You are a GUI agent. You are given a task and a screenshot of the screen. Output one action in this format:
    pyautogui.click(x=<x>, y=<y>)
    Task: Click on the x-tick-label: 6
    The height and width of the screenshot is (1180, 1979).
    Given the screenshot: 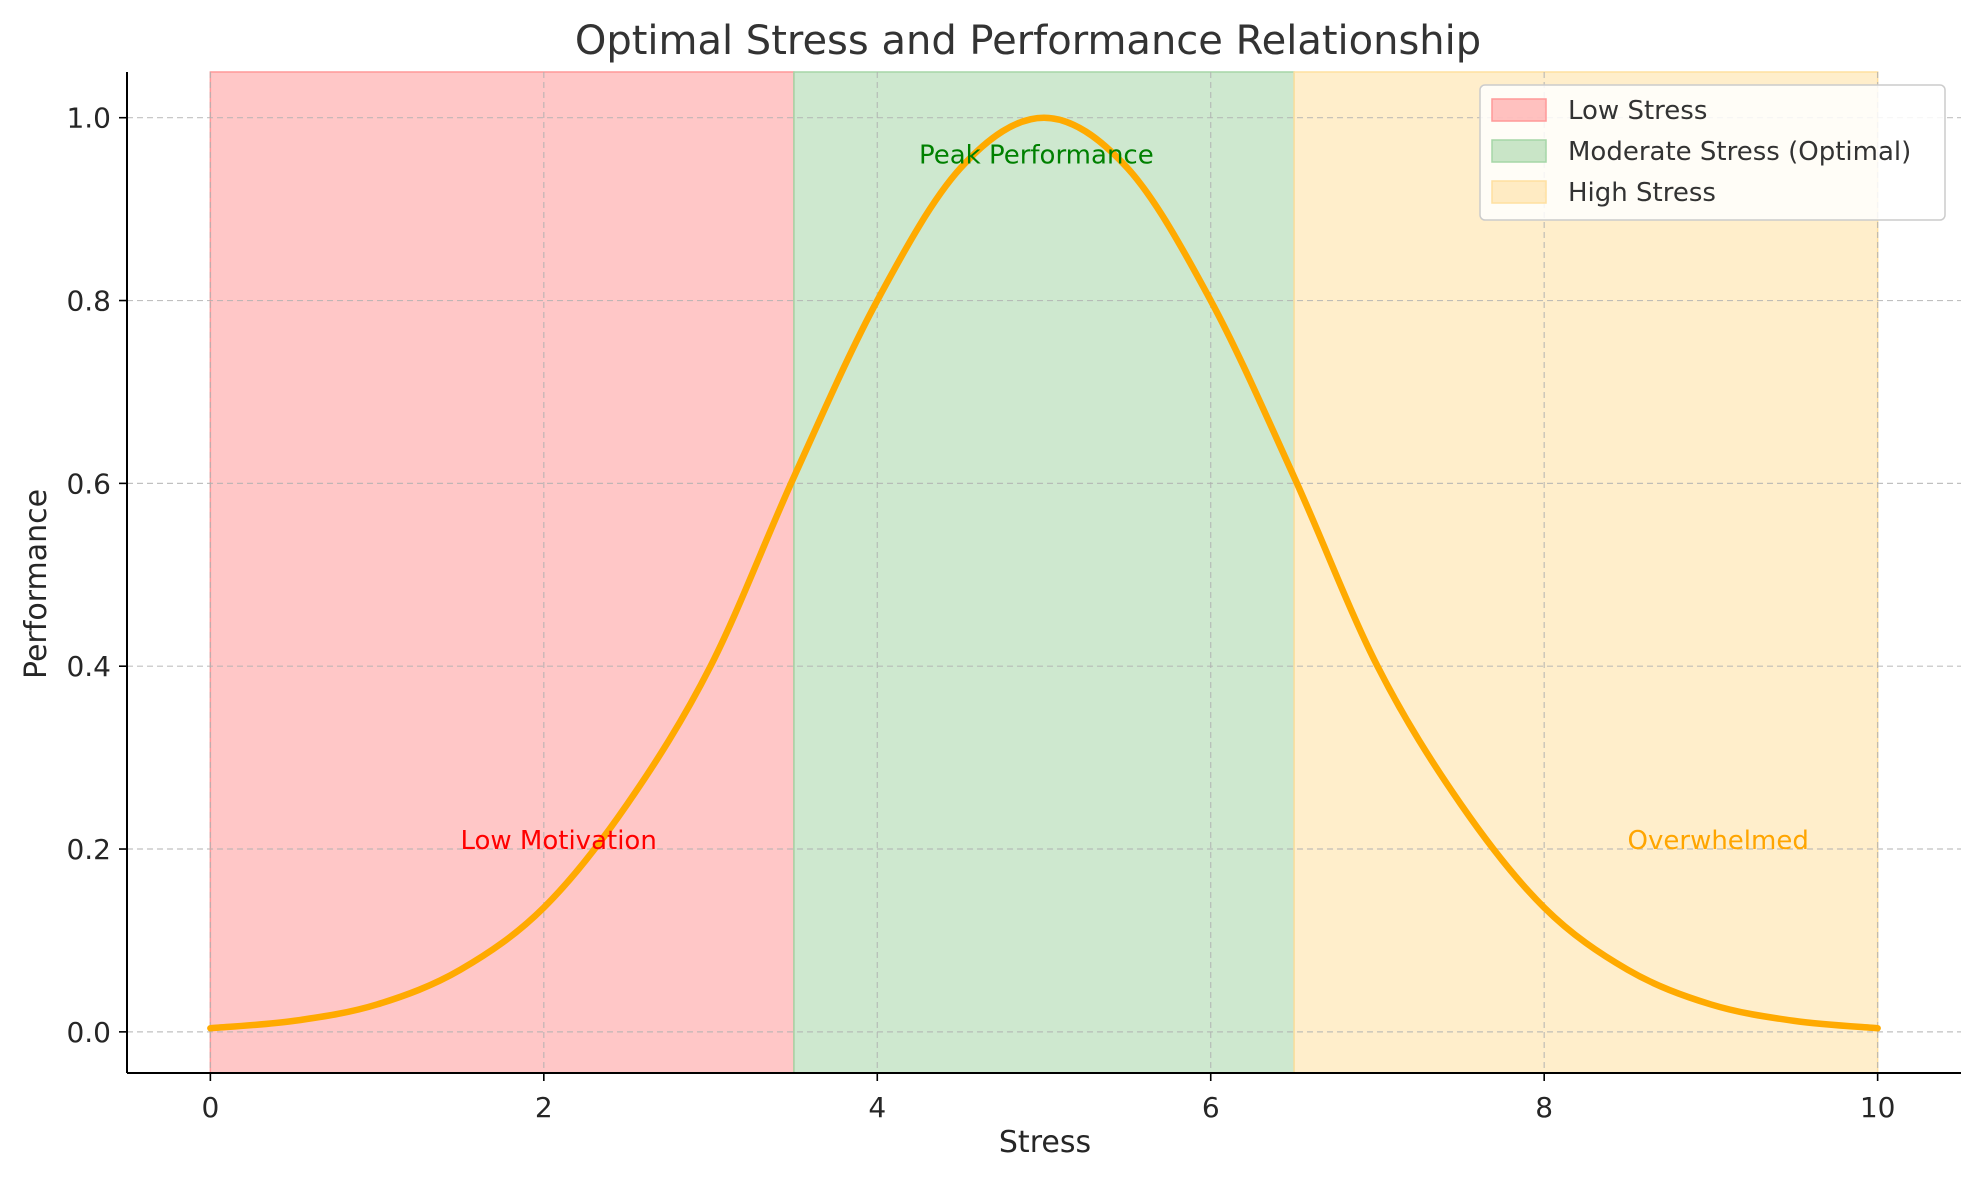 What is the action you would take?
    pyautogui.click(x=1211, y=1107)
    